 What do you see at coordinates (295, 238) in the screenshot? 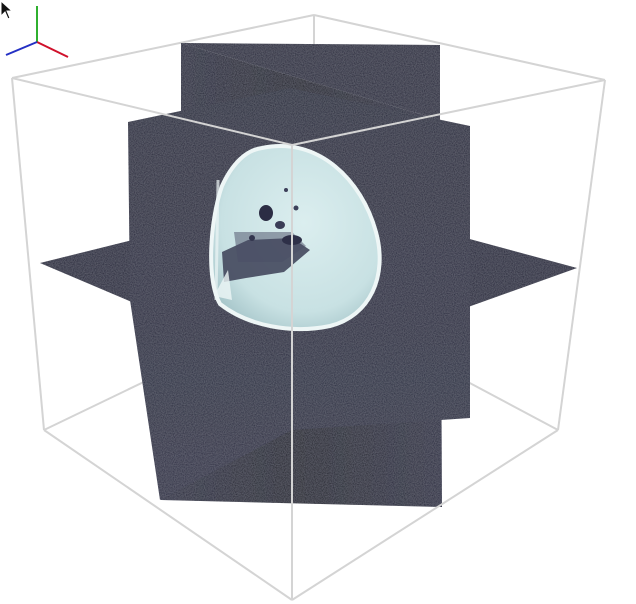
I see `specimen-section` at bounding box center [295, 238].